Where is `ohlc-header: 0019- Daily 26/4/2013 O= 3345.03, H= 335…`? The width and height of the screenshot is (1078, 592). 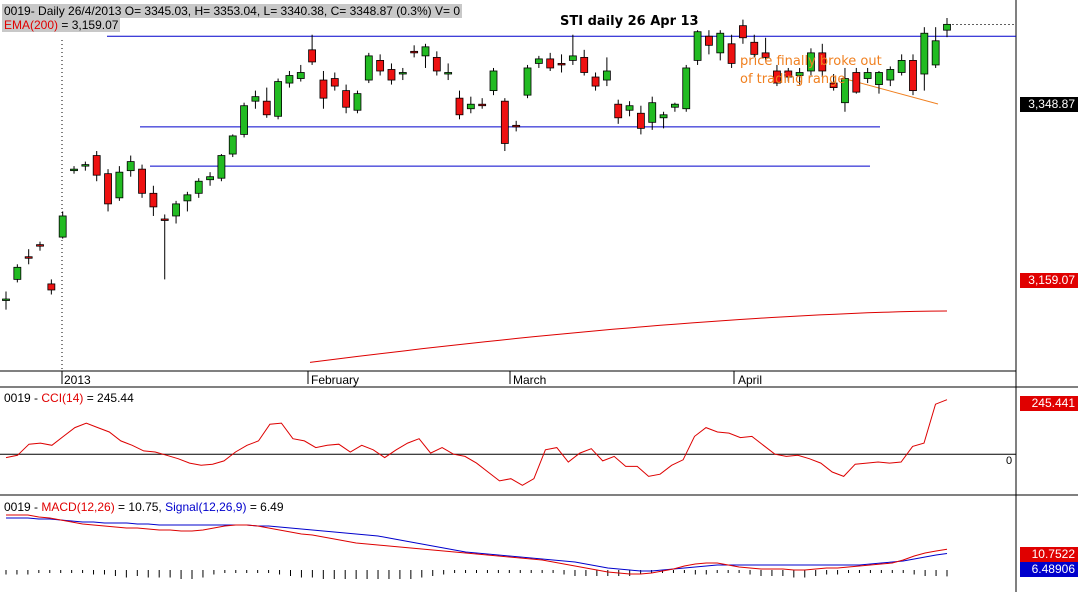 ohlc-header: 0019- Daily 26/4/2013 O= 3345.03, H= 335… is located at coordinates (232, 11).